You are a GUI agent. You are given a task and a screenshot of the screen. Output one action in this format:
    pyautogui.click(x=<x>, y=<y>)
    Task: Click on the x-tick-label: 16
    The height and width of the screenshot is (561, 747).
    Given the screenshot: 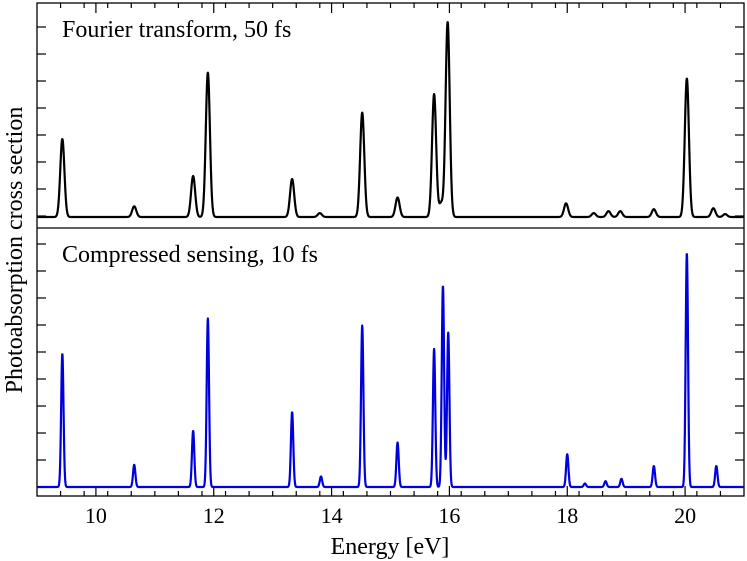 What is the action you would take?
    pyautogui.click(x=449, y=515)
    